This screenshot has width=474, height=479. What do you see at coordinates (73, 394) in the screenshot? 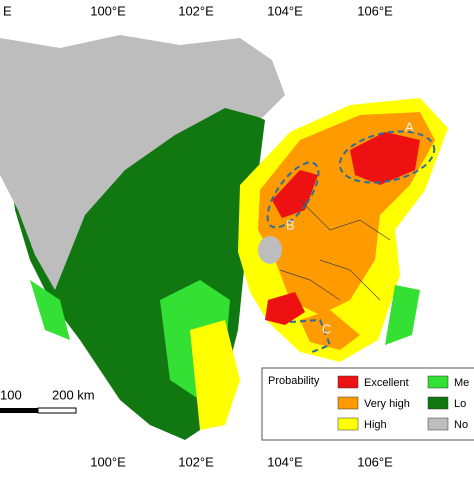
I see `scale-label: 200 km` at bounding box center [73, 394].